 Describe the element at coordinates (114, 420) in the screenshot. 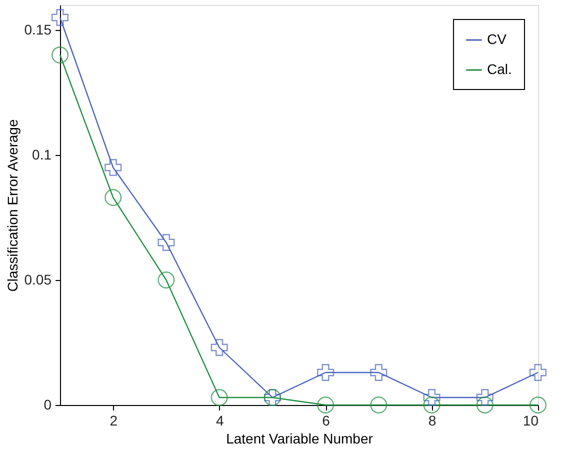

I see `x-tick-label: 2` at that location.